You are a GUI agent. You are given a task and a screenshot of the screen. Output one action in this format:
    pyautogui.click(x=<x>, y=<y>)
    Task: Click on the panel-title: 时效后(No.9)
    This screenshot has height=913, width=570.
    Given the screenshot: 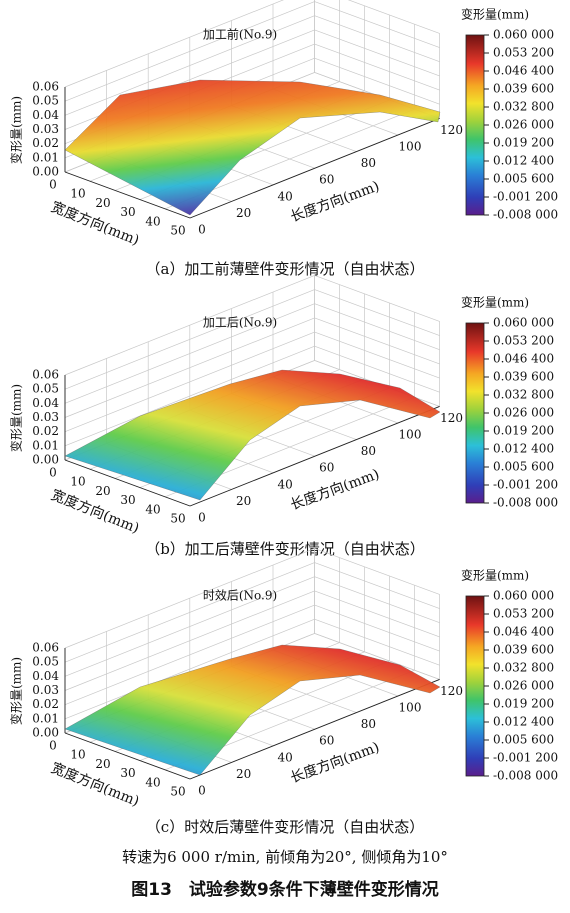 What is the action you would take?
    pyautogui.click(x=240, y=595)
    